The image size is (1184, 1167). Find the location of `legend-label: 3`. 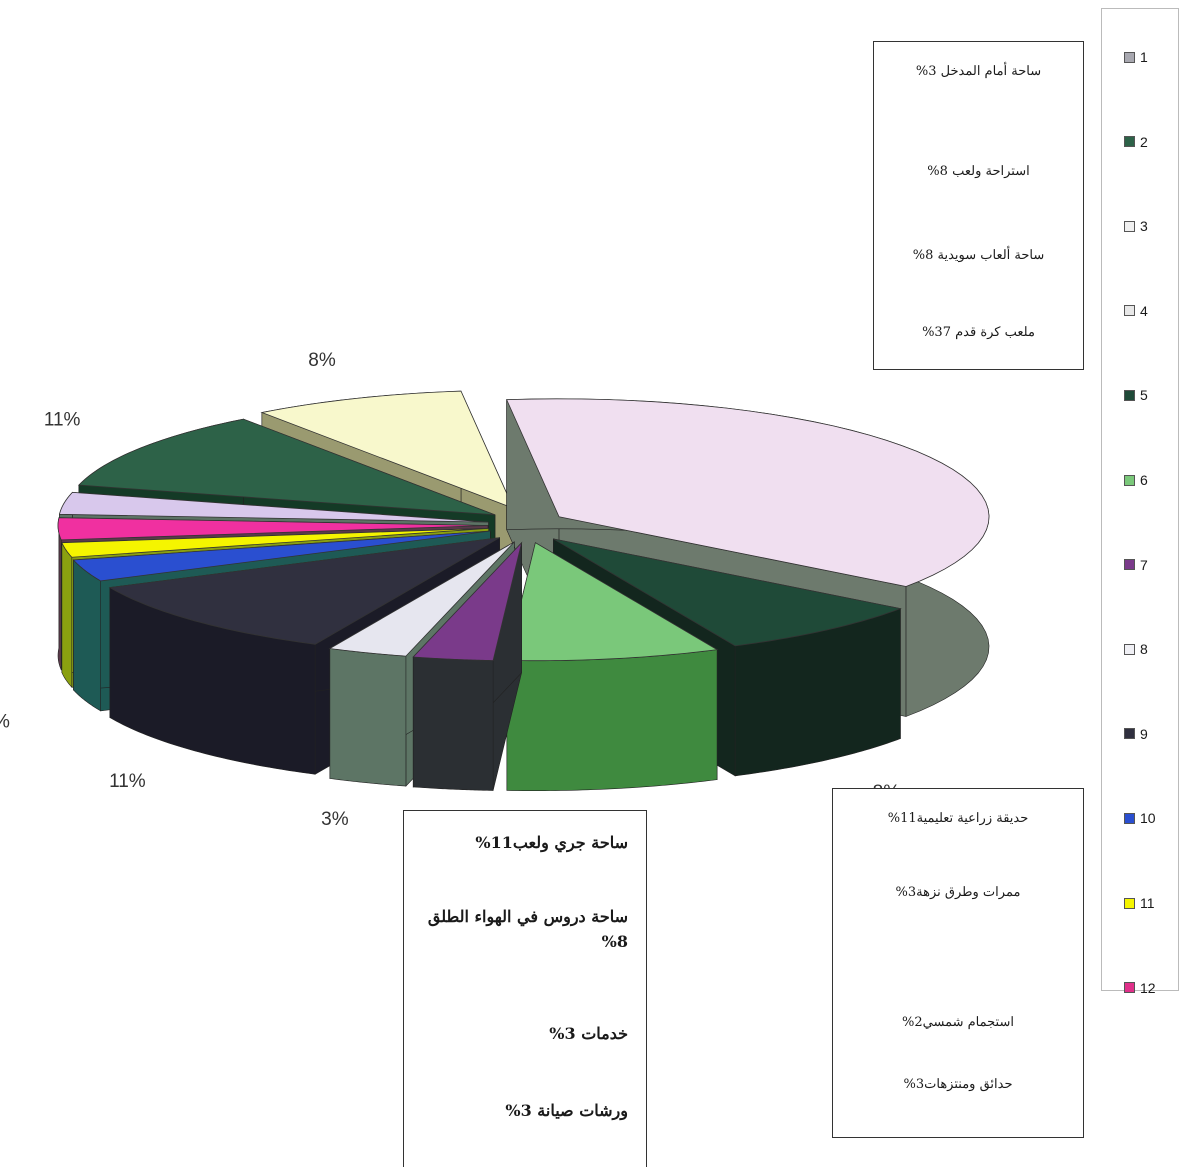

legend-label: 3 is located at coordinates (1144, 226).